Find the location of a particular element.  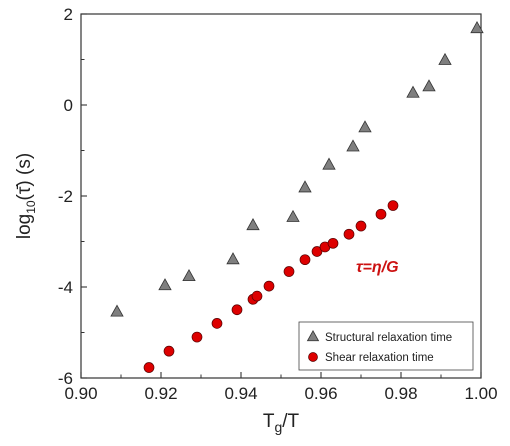

x-tick-label: 1.00 is located at coordinates (480, 393).